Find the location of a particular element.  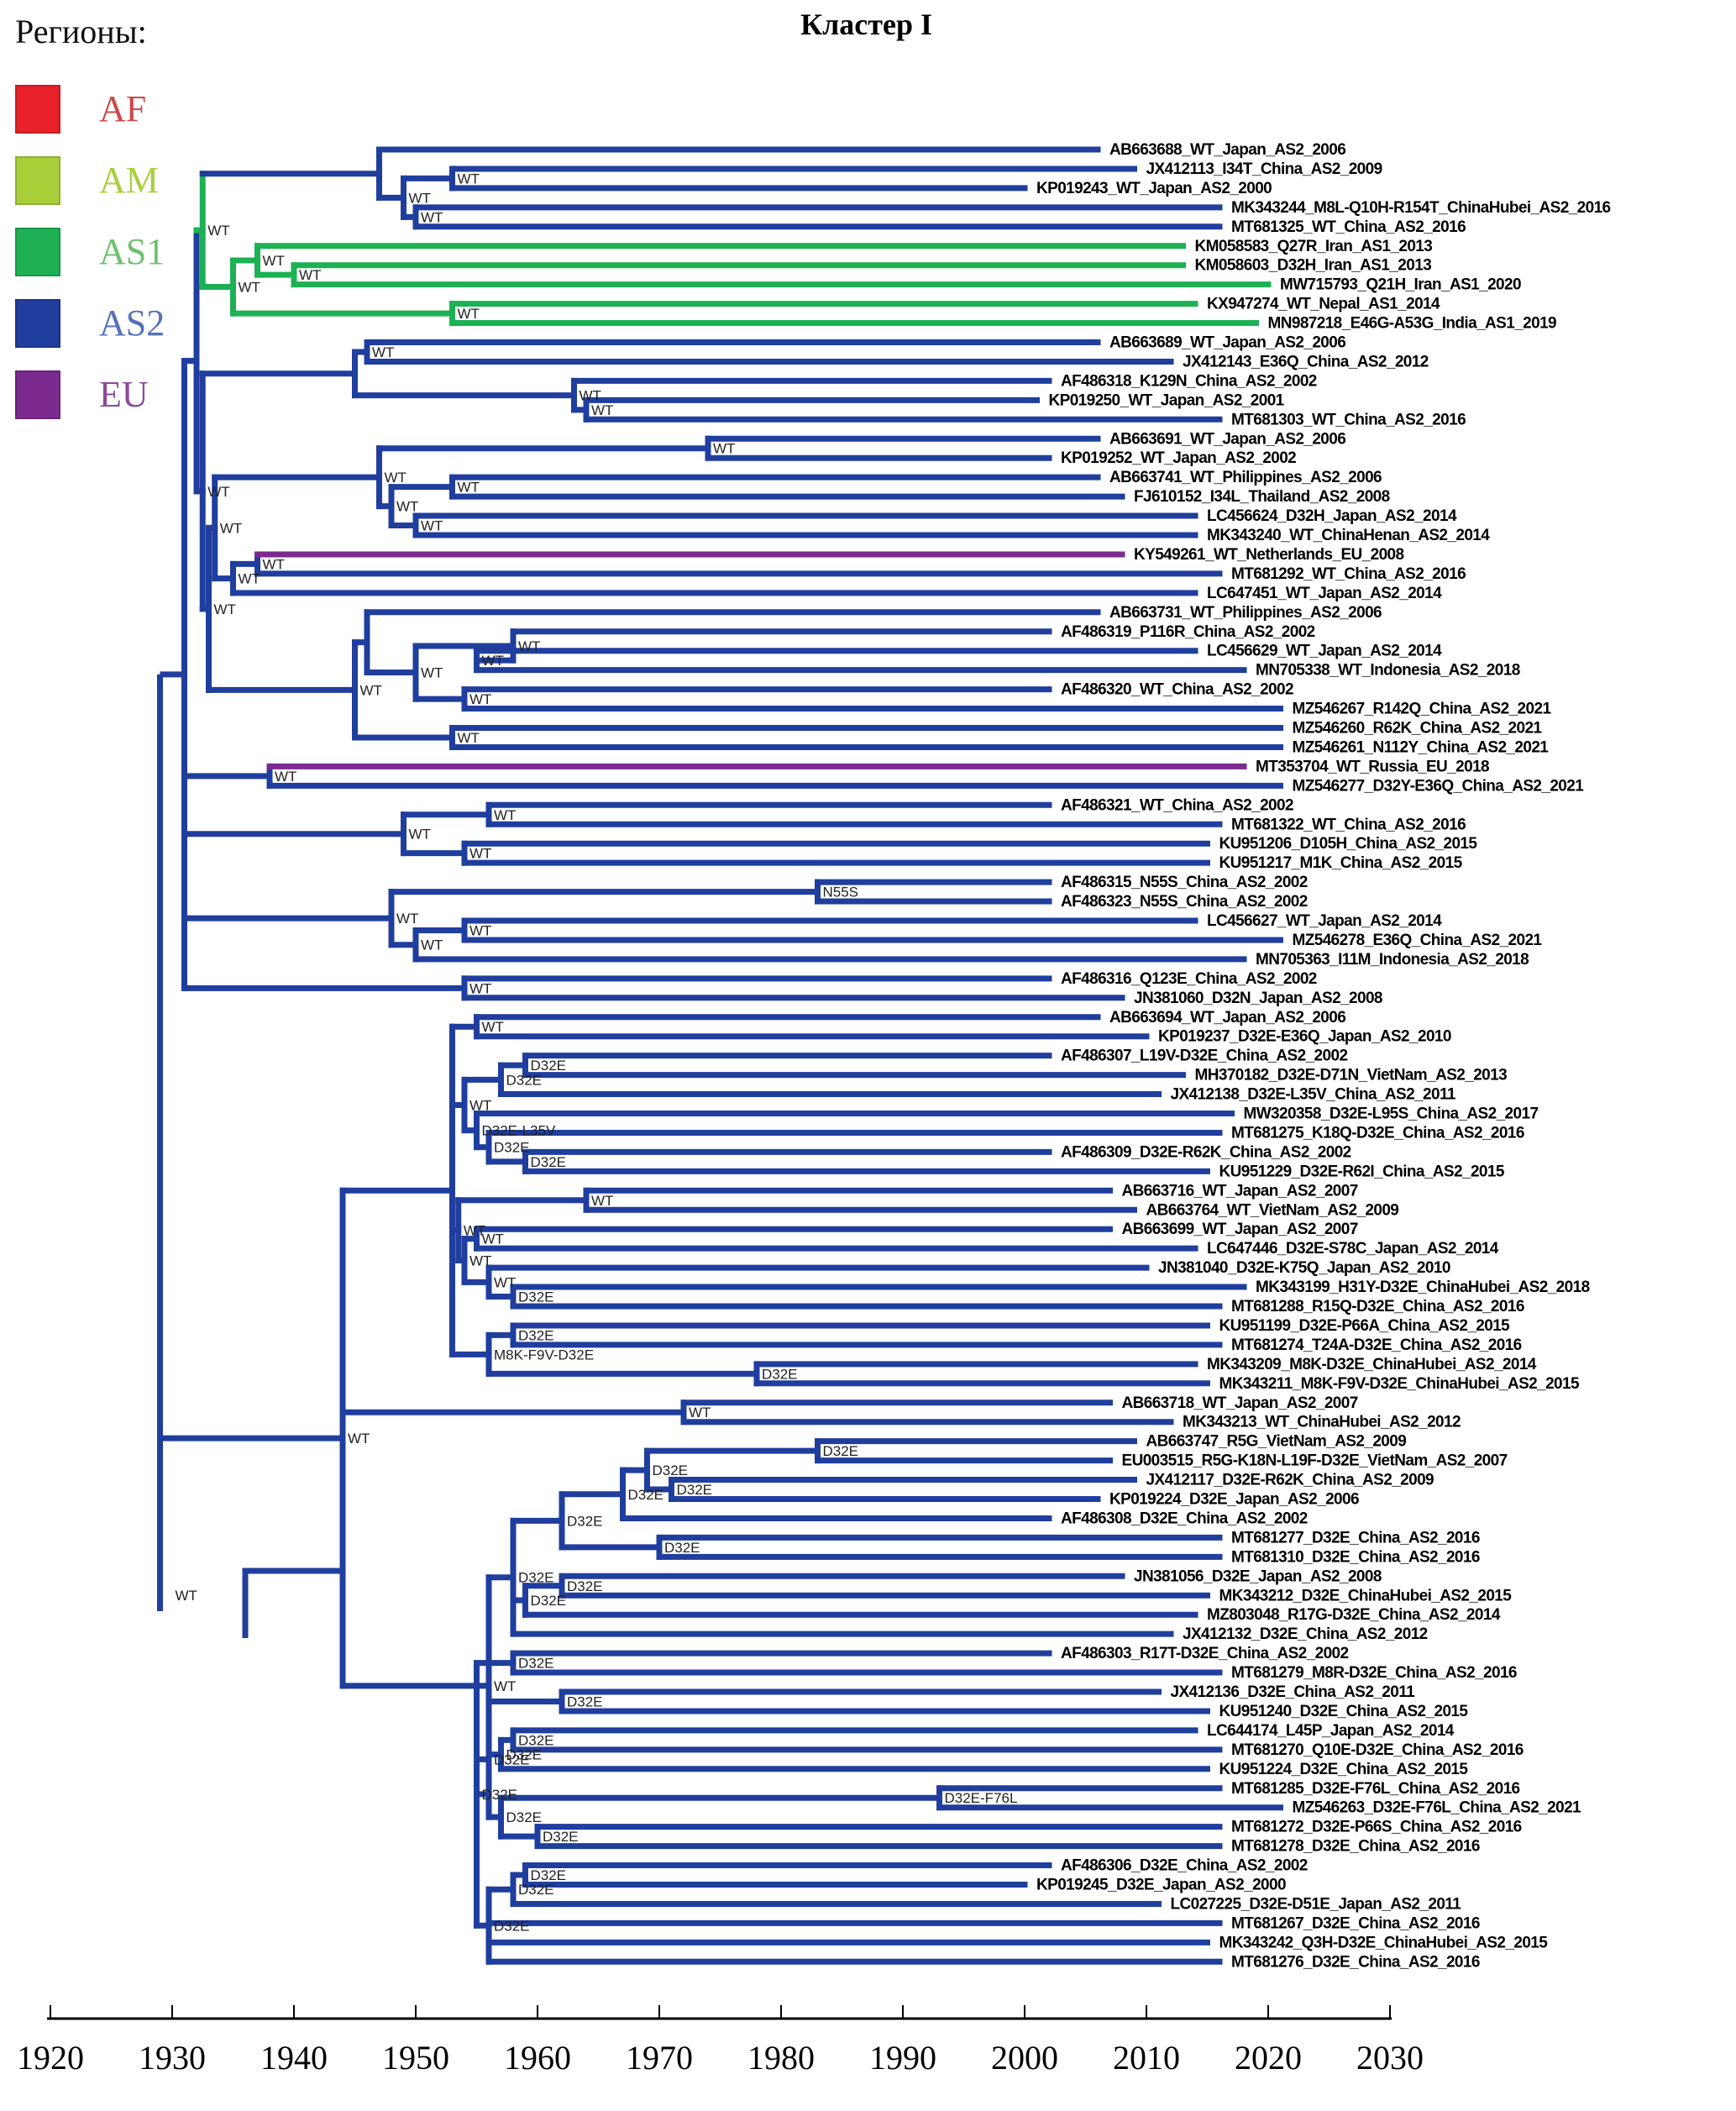

leaf-label: AF486303_R17T-D32E_China_AS2_2002 is located at coordinates (1205, 1653).